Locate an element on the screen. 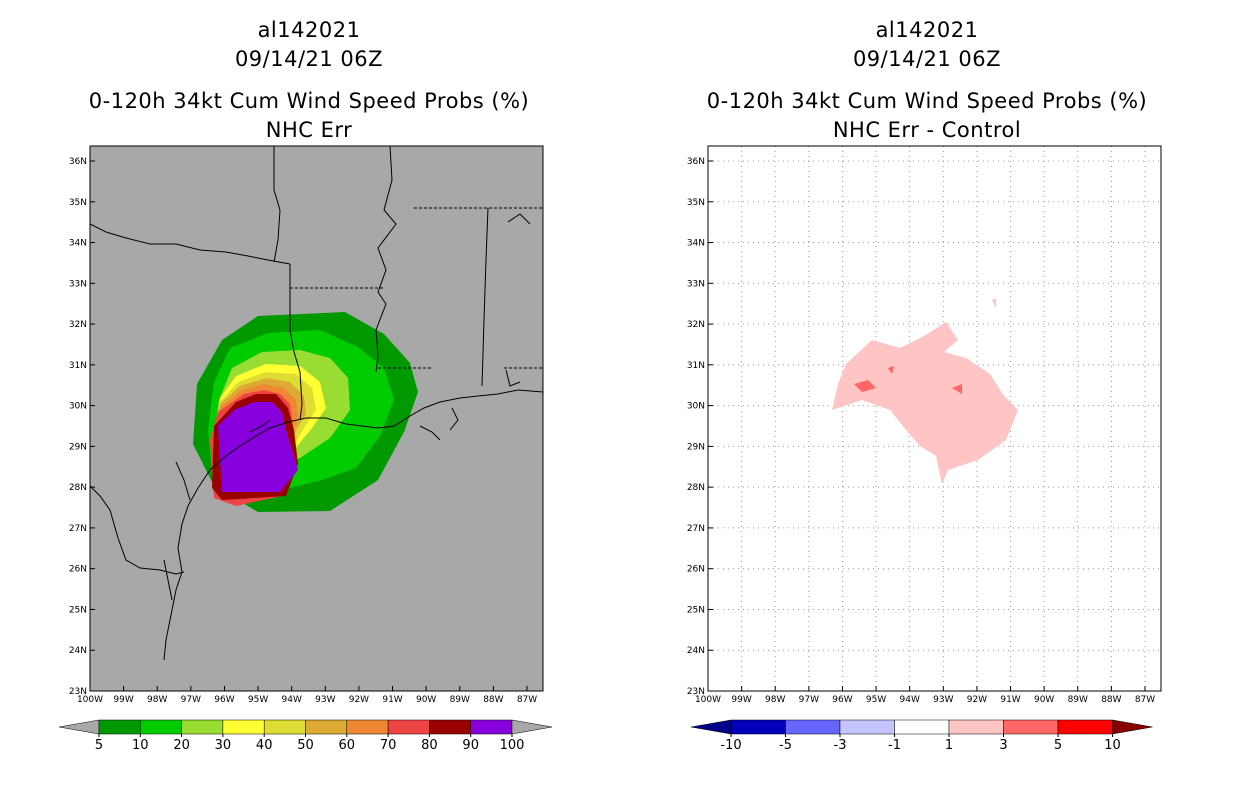  lat-label: 31N is located at coordinates (696, 366).